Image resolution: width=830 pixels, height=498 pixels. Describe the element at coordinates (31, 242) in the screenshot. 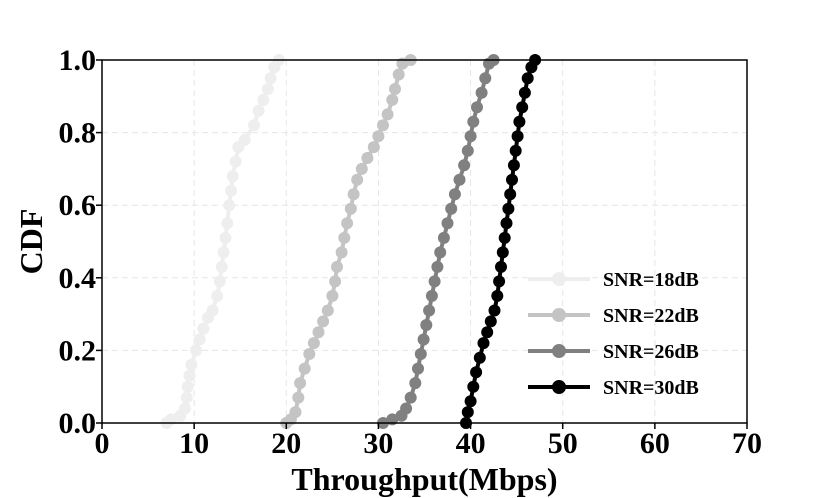

I see `y-axis-label: CDF` at that location.